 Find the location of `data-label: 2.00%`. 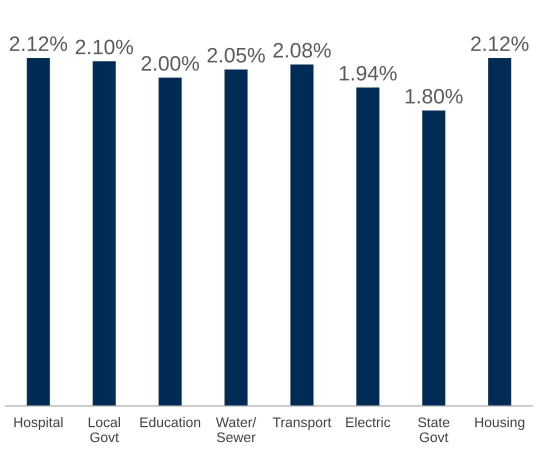

data-label: 2.00% is located at coordinates (170, 63).